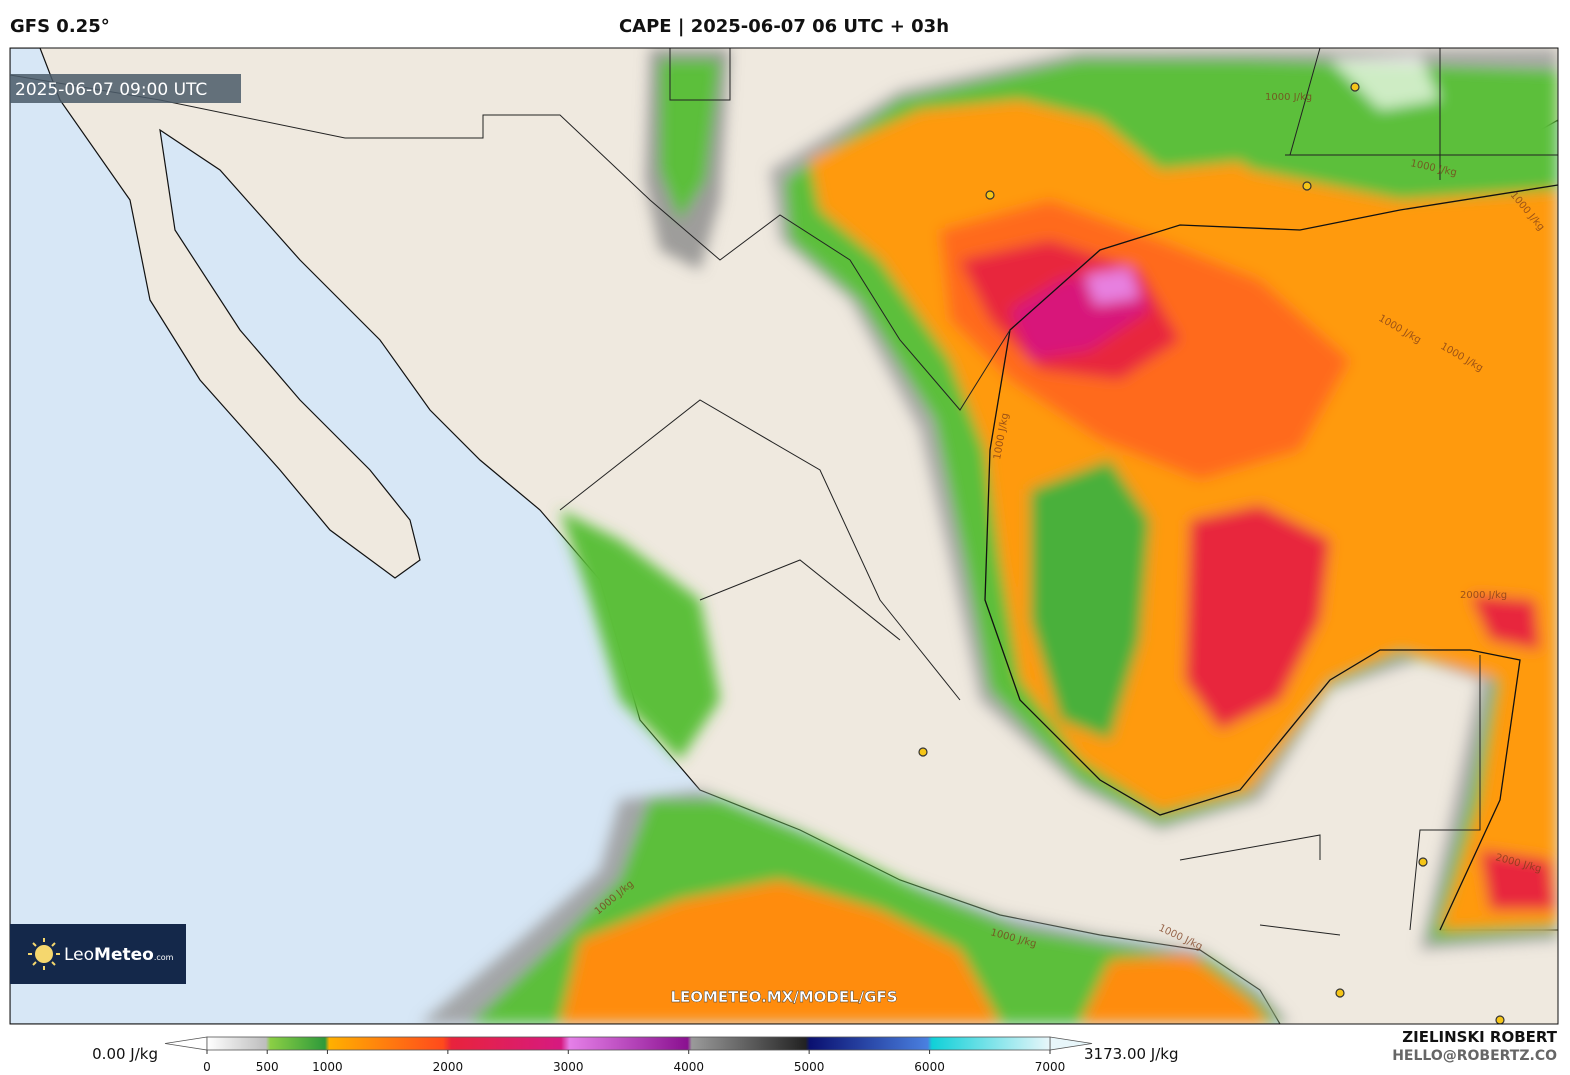  Describe the element at coordinates (327, 1067) in the screenshot. I see `colorbar-tick-label: 1000` at that location.